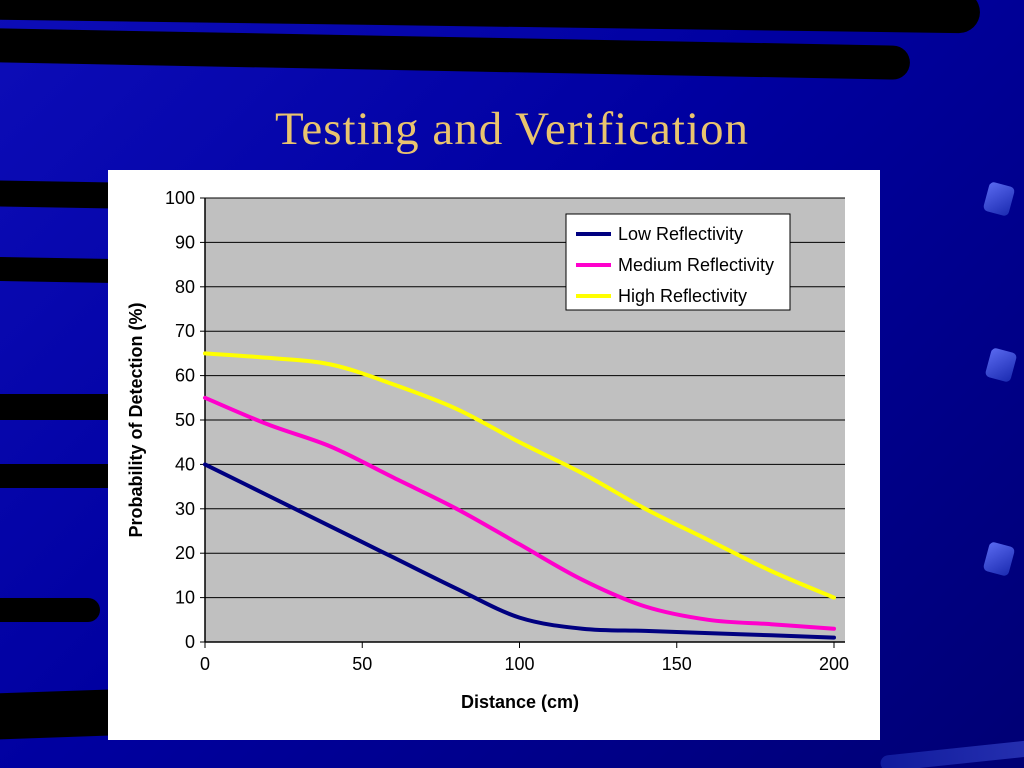 The image size is (1024, 768). I want to click on y-tick-label: 80, so click(185, 287).